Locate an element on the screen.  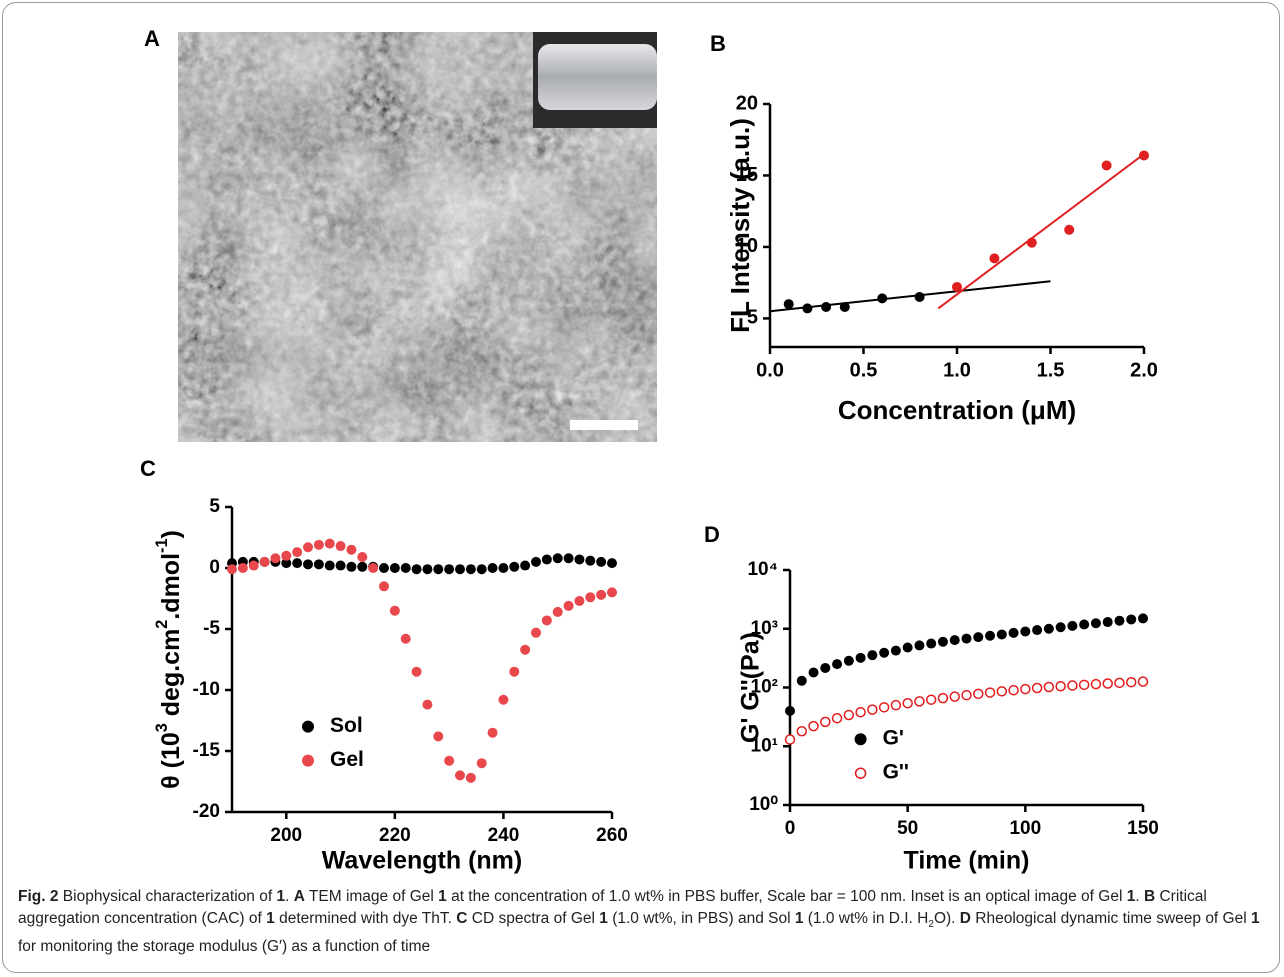
y-tick-label: 0 is located at coordinates (214, 567).